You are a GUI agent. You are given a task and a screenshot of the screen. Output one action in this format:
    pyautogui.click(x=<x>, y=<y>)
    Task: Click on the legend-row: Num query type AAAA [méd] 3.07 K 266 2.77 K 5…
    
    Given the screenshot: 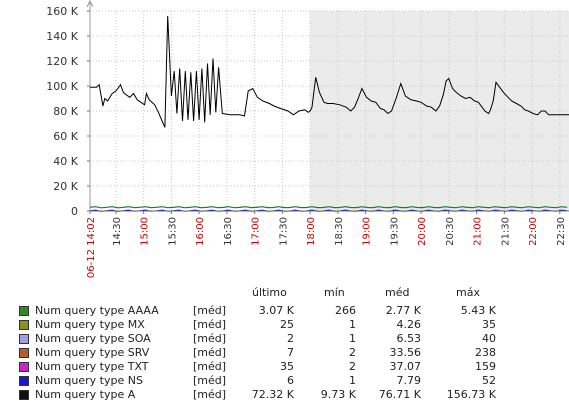 What is the action you would take?
    pyautogui.click(x=284, y=311)
    